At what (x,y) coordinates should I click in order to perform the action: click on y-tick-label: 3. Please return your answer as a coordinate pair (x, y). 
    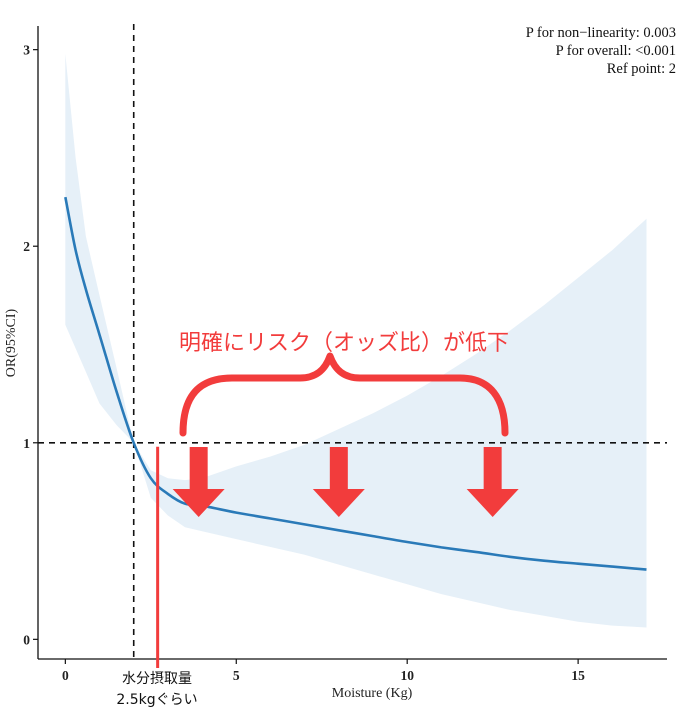
    Looking at the image, I should click on (26, 50).